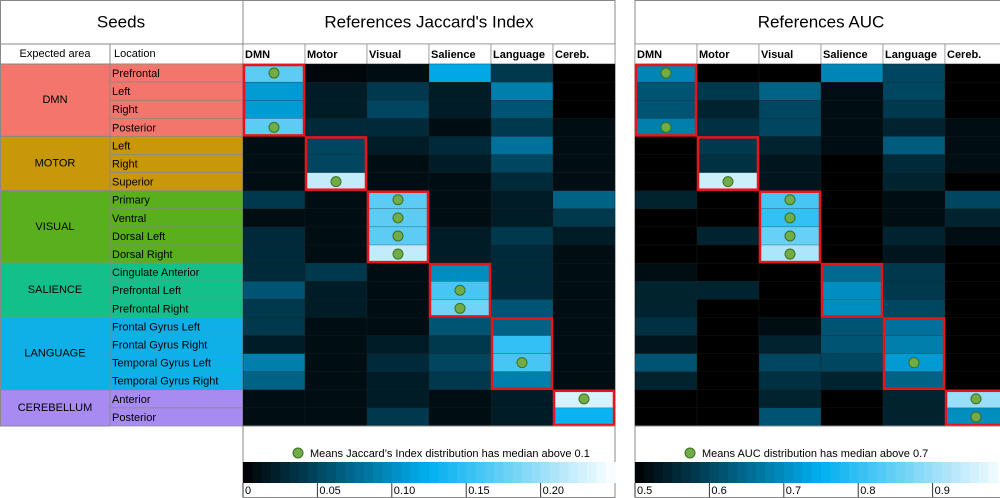 This screenshot has width=1000, height=498. Describe the element at coordinates (131, 201) in the screenshot. I see `location-label: Primary` at that location.